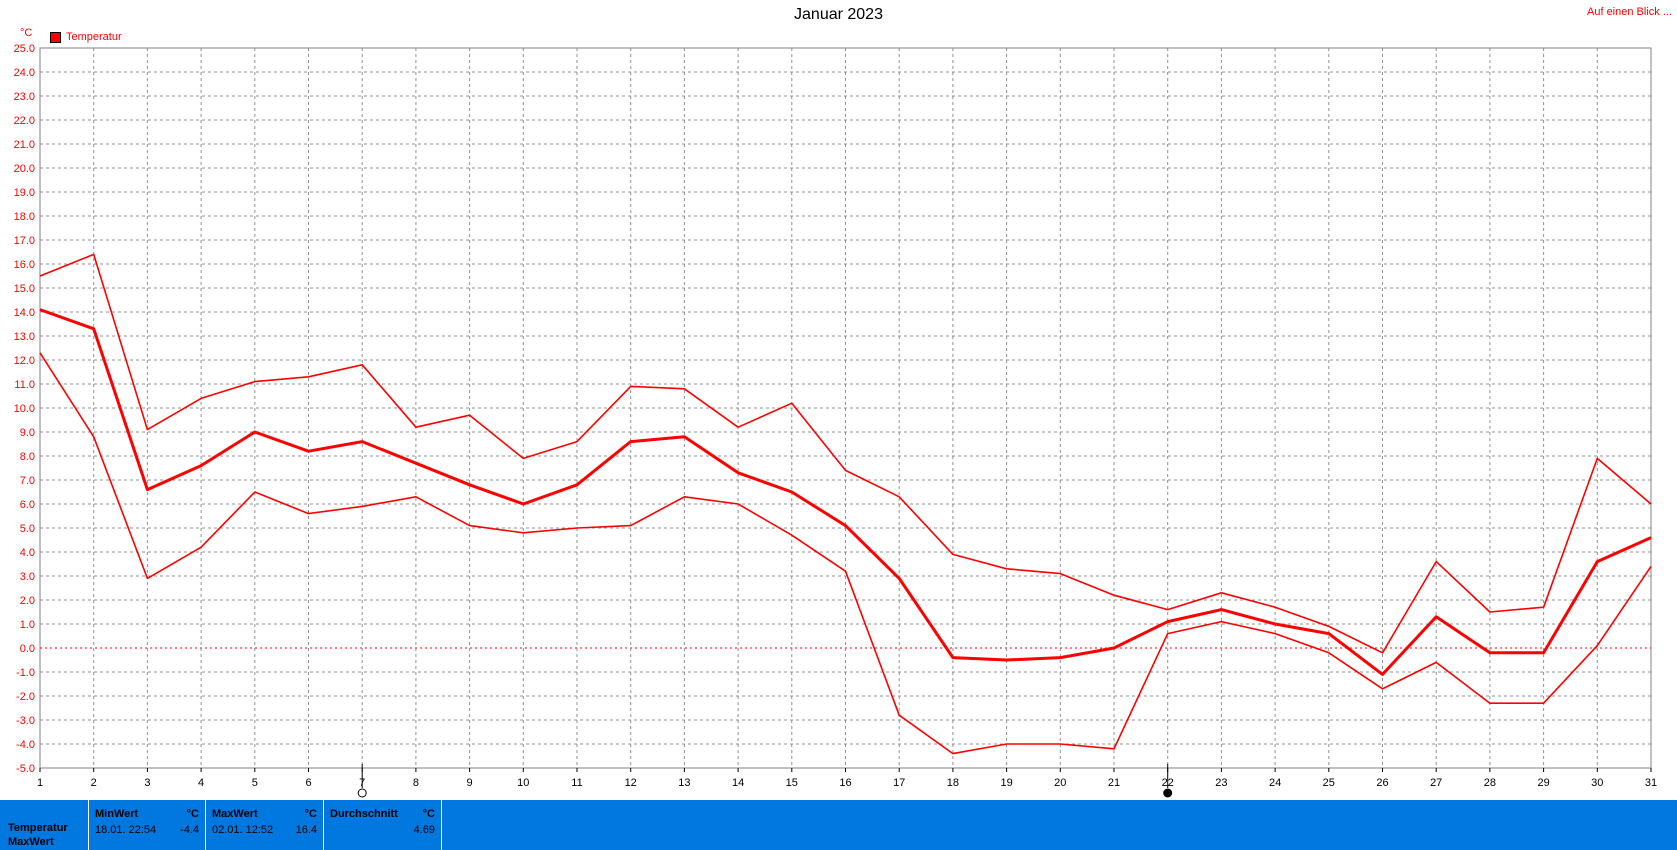 The height and width of the screenshot is (850, 1677). What do you see at coordinates (845, 783) in the screenshot?
I see `x-tick-label: 16` at bounding box center [845, 783].